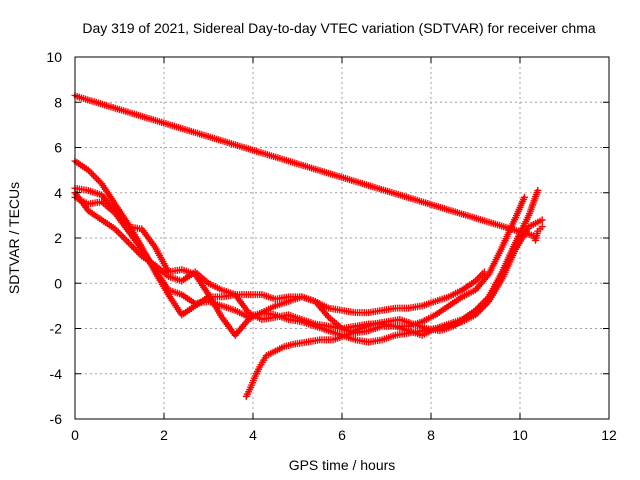 Image resolution: width=640 pixels, height=480 pixels. What do you see at coordinates (56, 374) in the screenshot?
I see `y-tick-label: -4` at bounding box center [56, 374].